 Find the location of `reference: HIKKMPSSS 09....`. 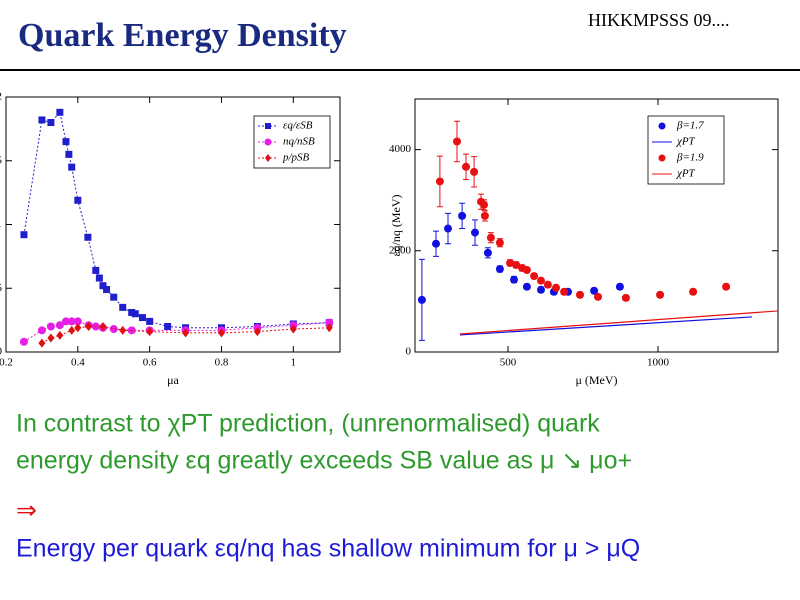

reference: HIKKMPSSS 09.... is located at coordinates (659, 20).